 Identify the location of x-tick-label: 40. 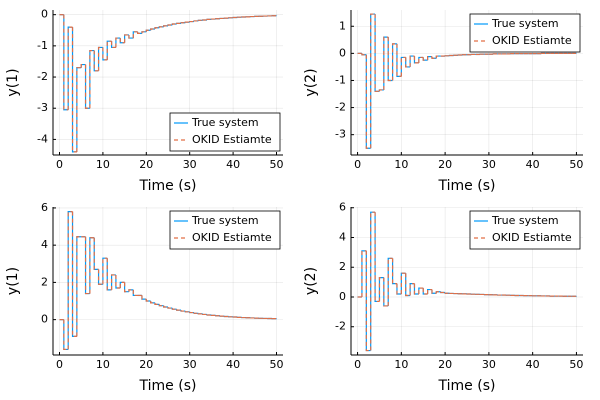
(233, 164).